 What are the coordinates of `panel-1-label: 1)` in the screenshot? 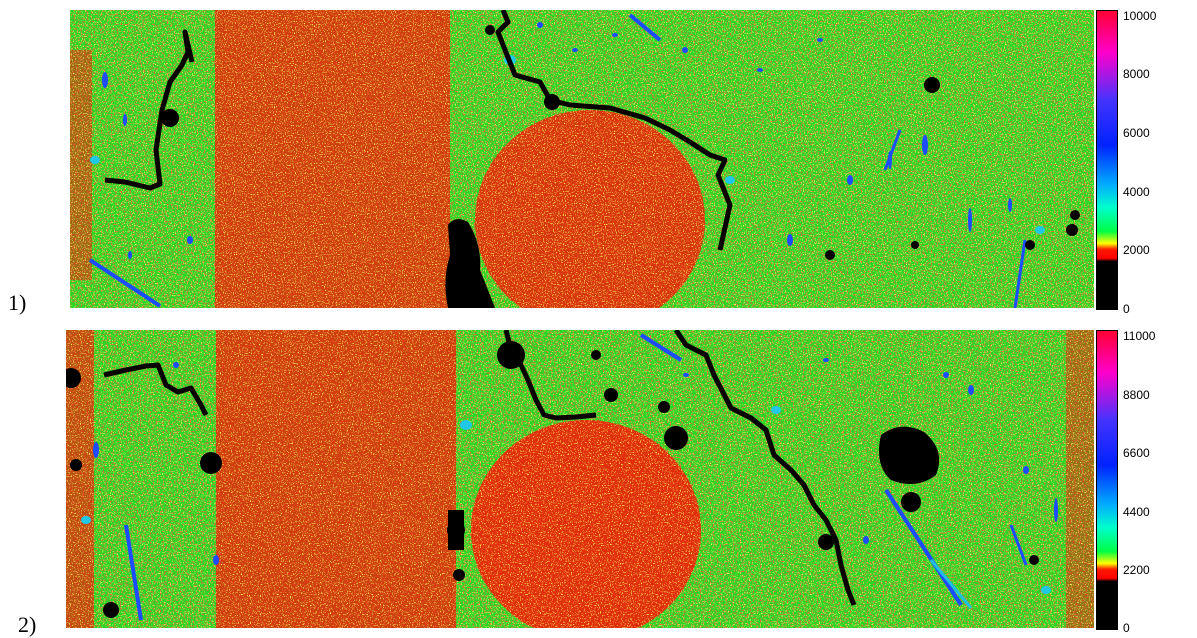 It's located at (17, 302).